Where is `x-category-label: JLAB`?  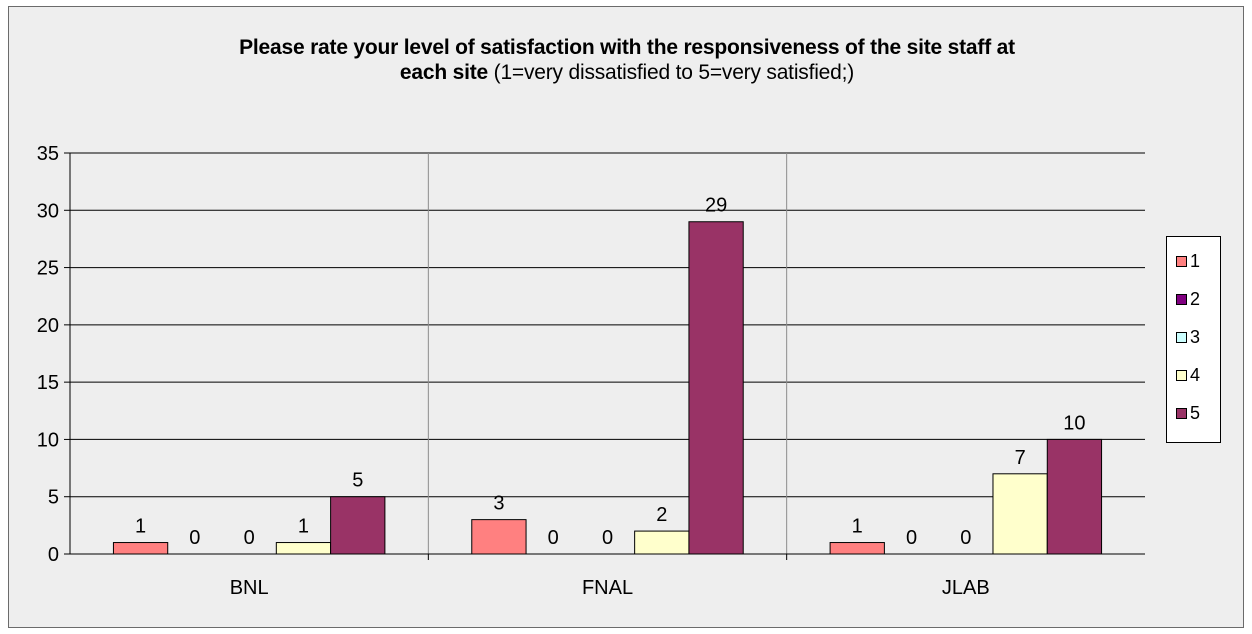 x-category-label: JLAB is located at coordinates (966, 588).